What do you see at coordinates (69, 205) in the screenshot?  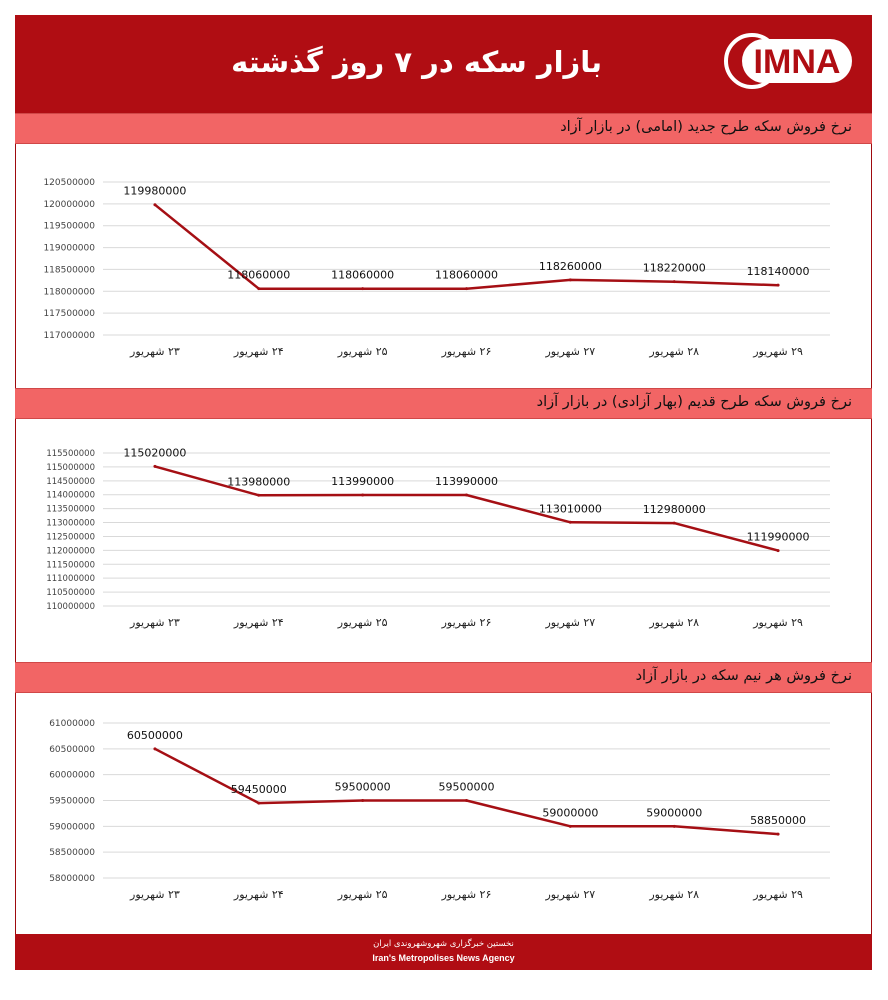 I see `y-tick-label: 120000000` at bounding box center [69, 205].